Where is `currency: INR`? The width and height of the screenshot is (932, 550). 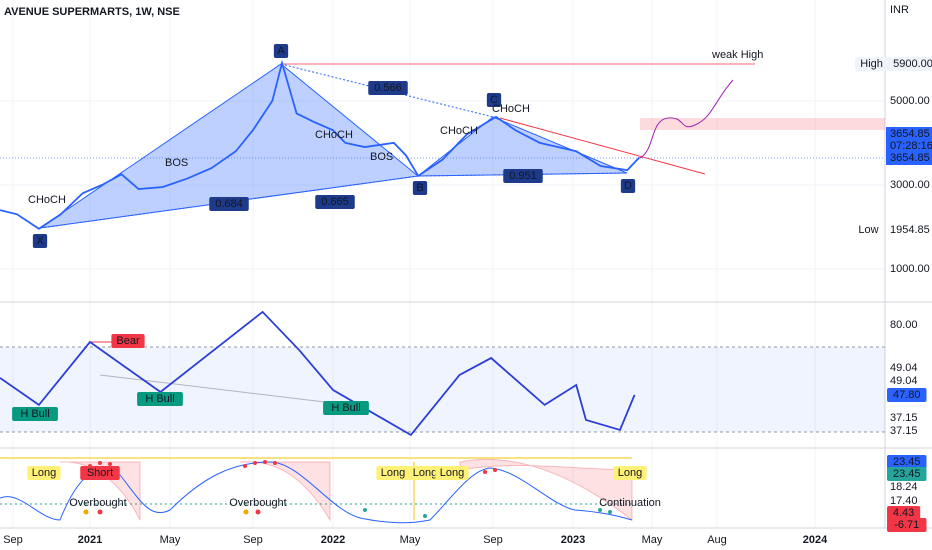
currency: INR is located at coordinates (899, 10).